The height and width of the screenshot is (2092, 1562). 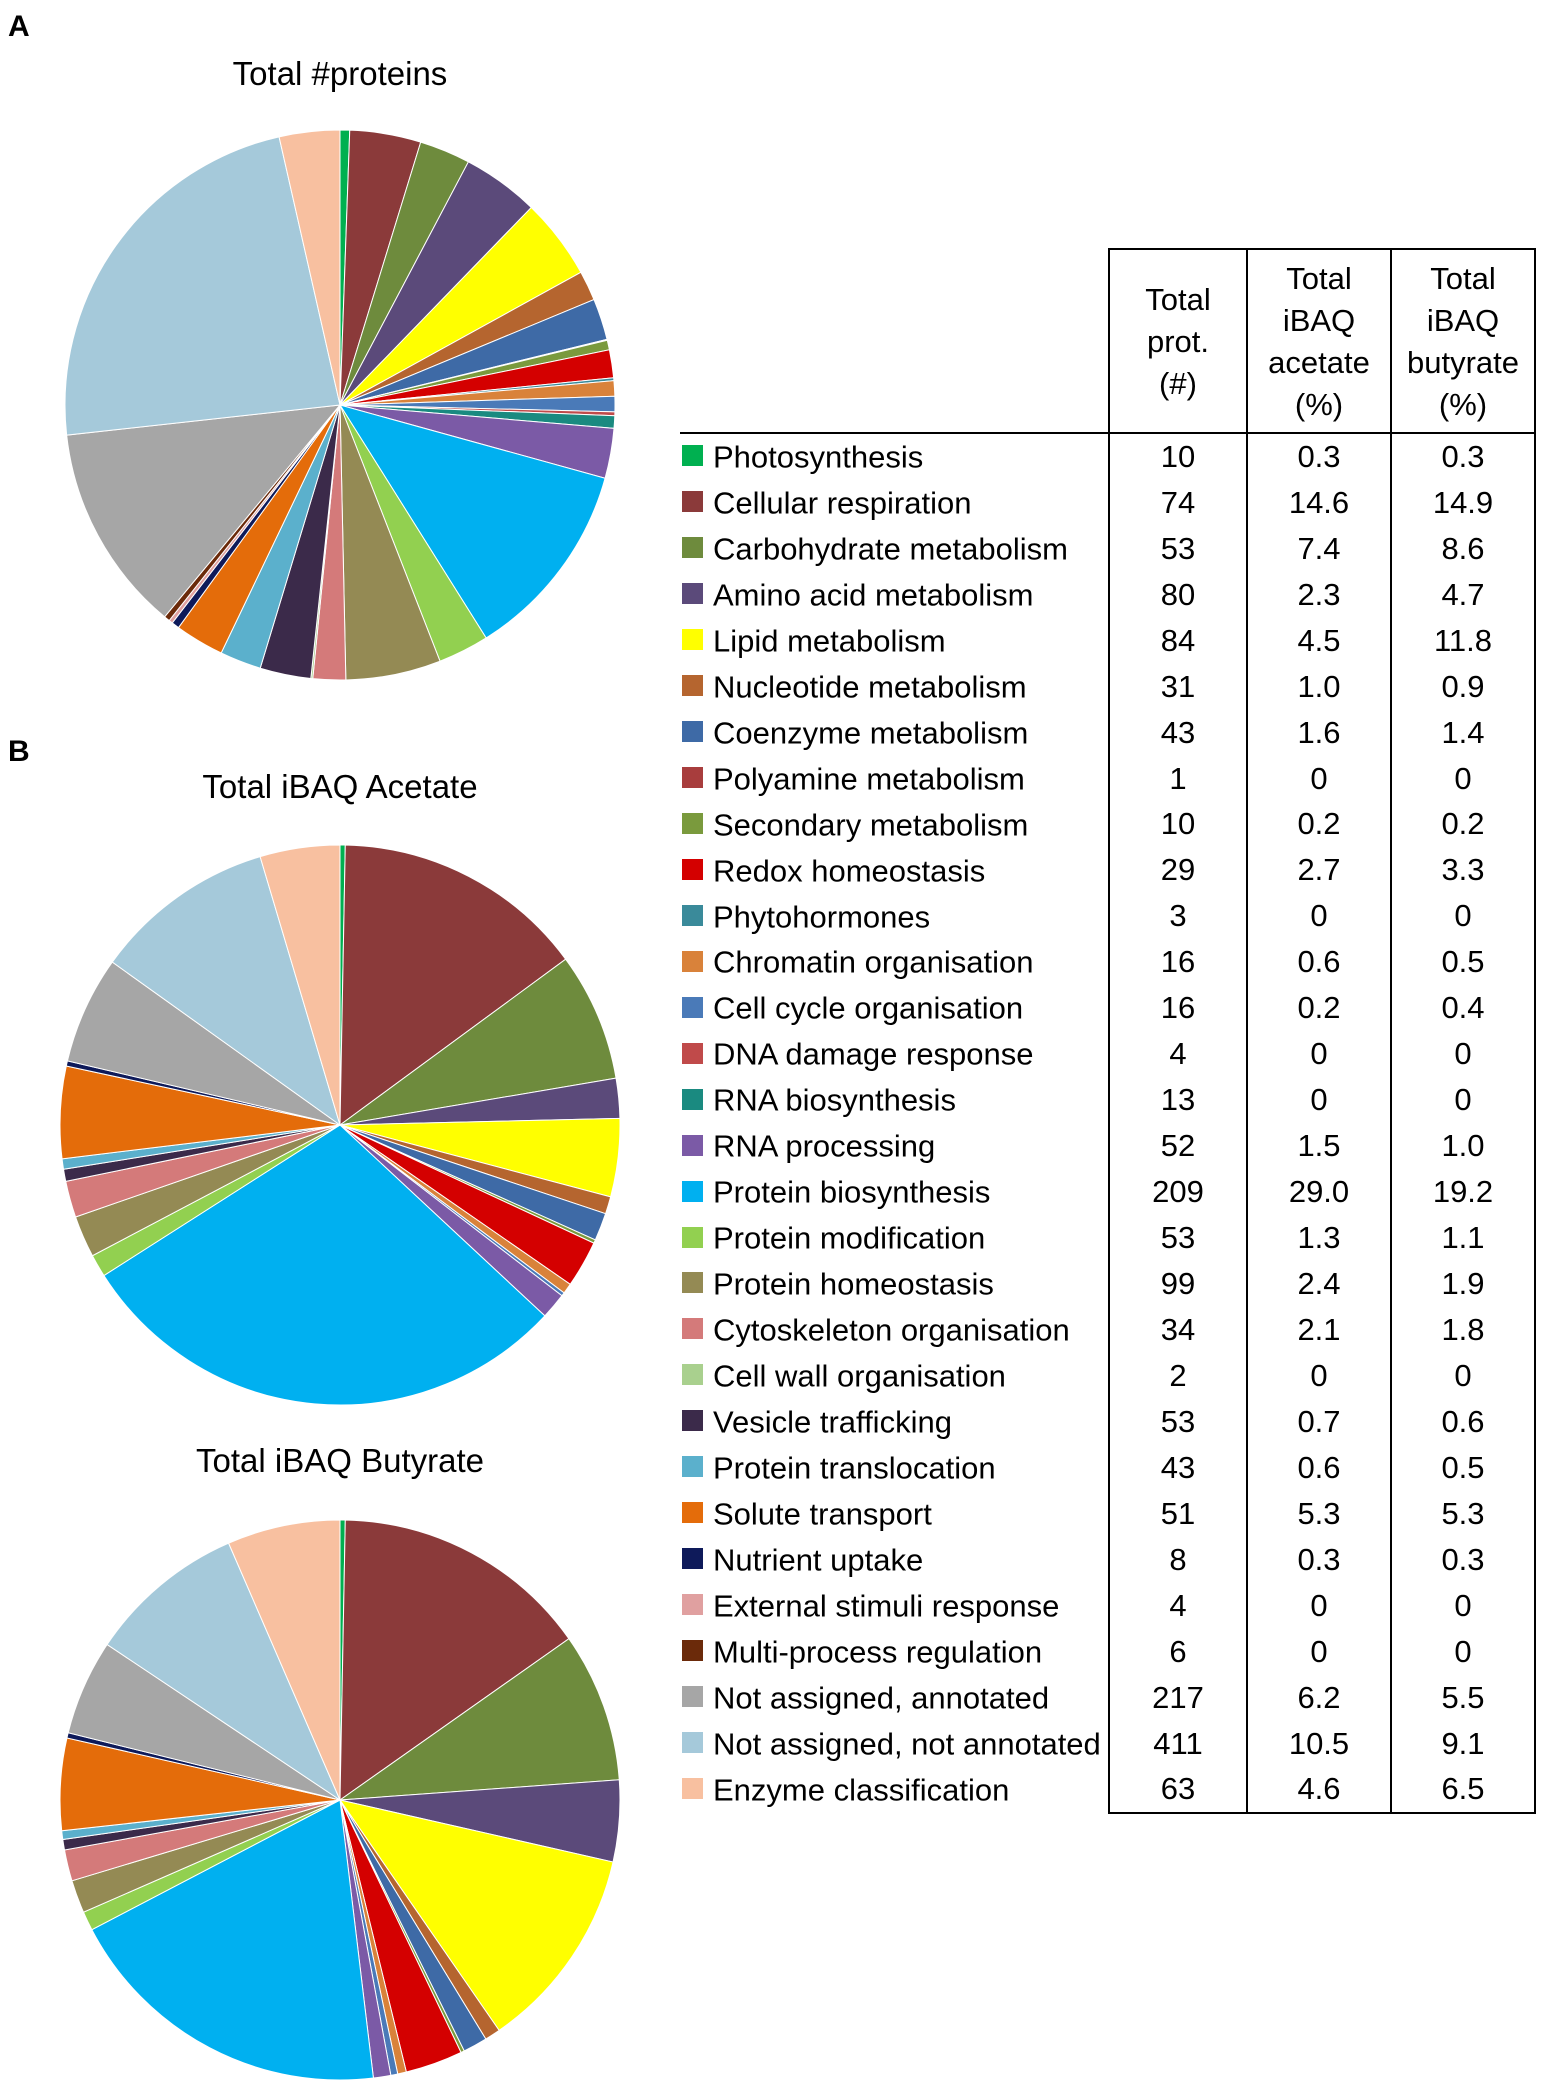 I want to click on category-cell: Vesicle trafficking, so click(x=894, y=1422).